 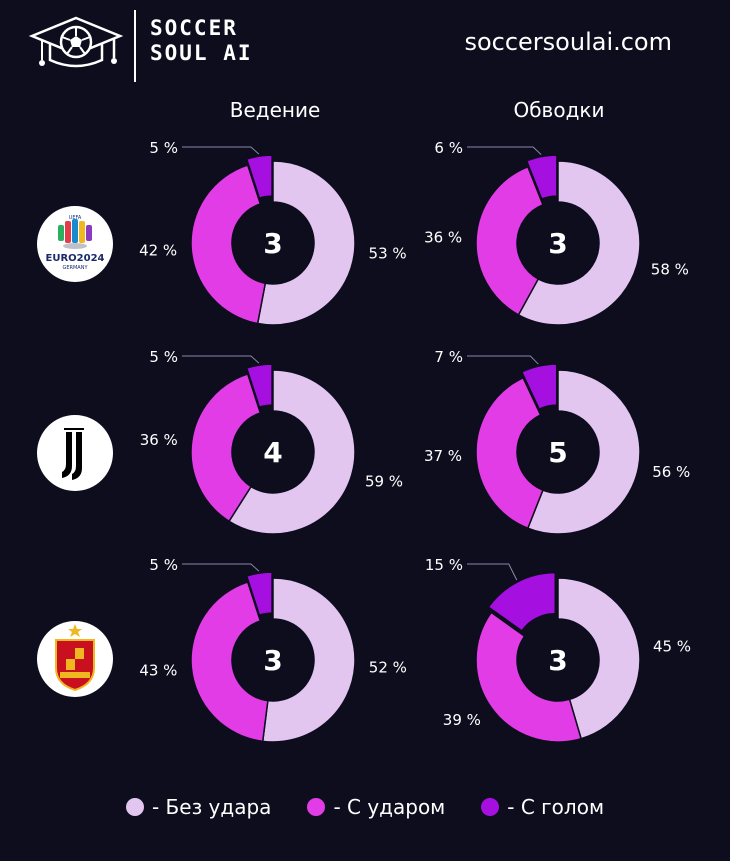 I want to click on donut-take-ons-row-2: 45 % 39 % 15 % 3, so click(x=558, y=649).